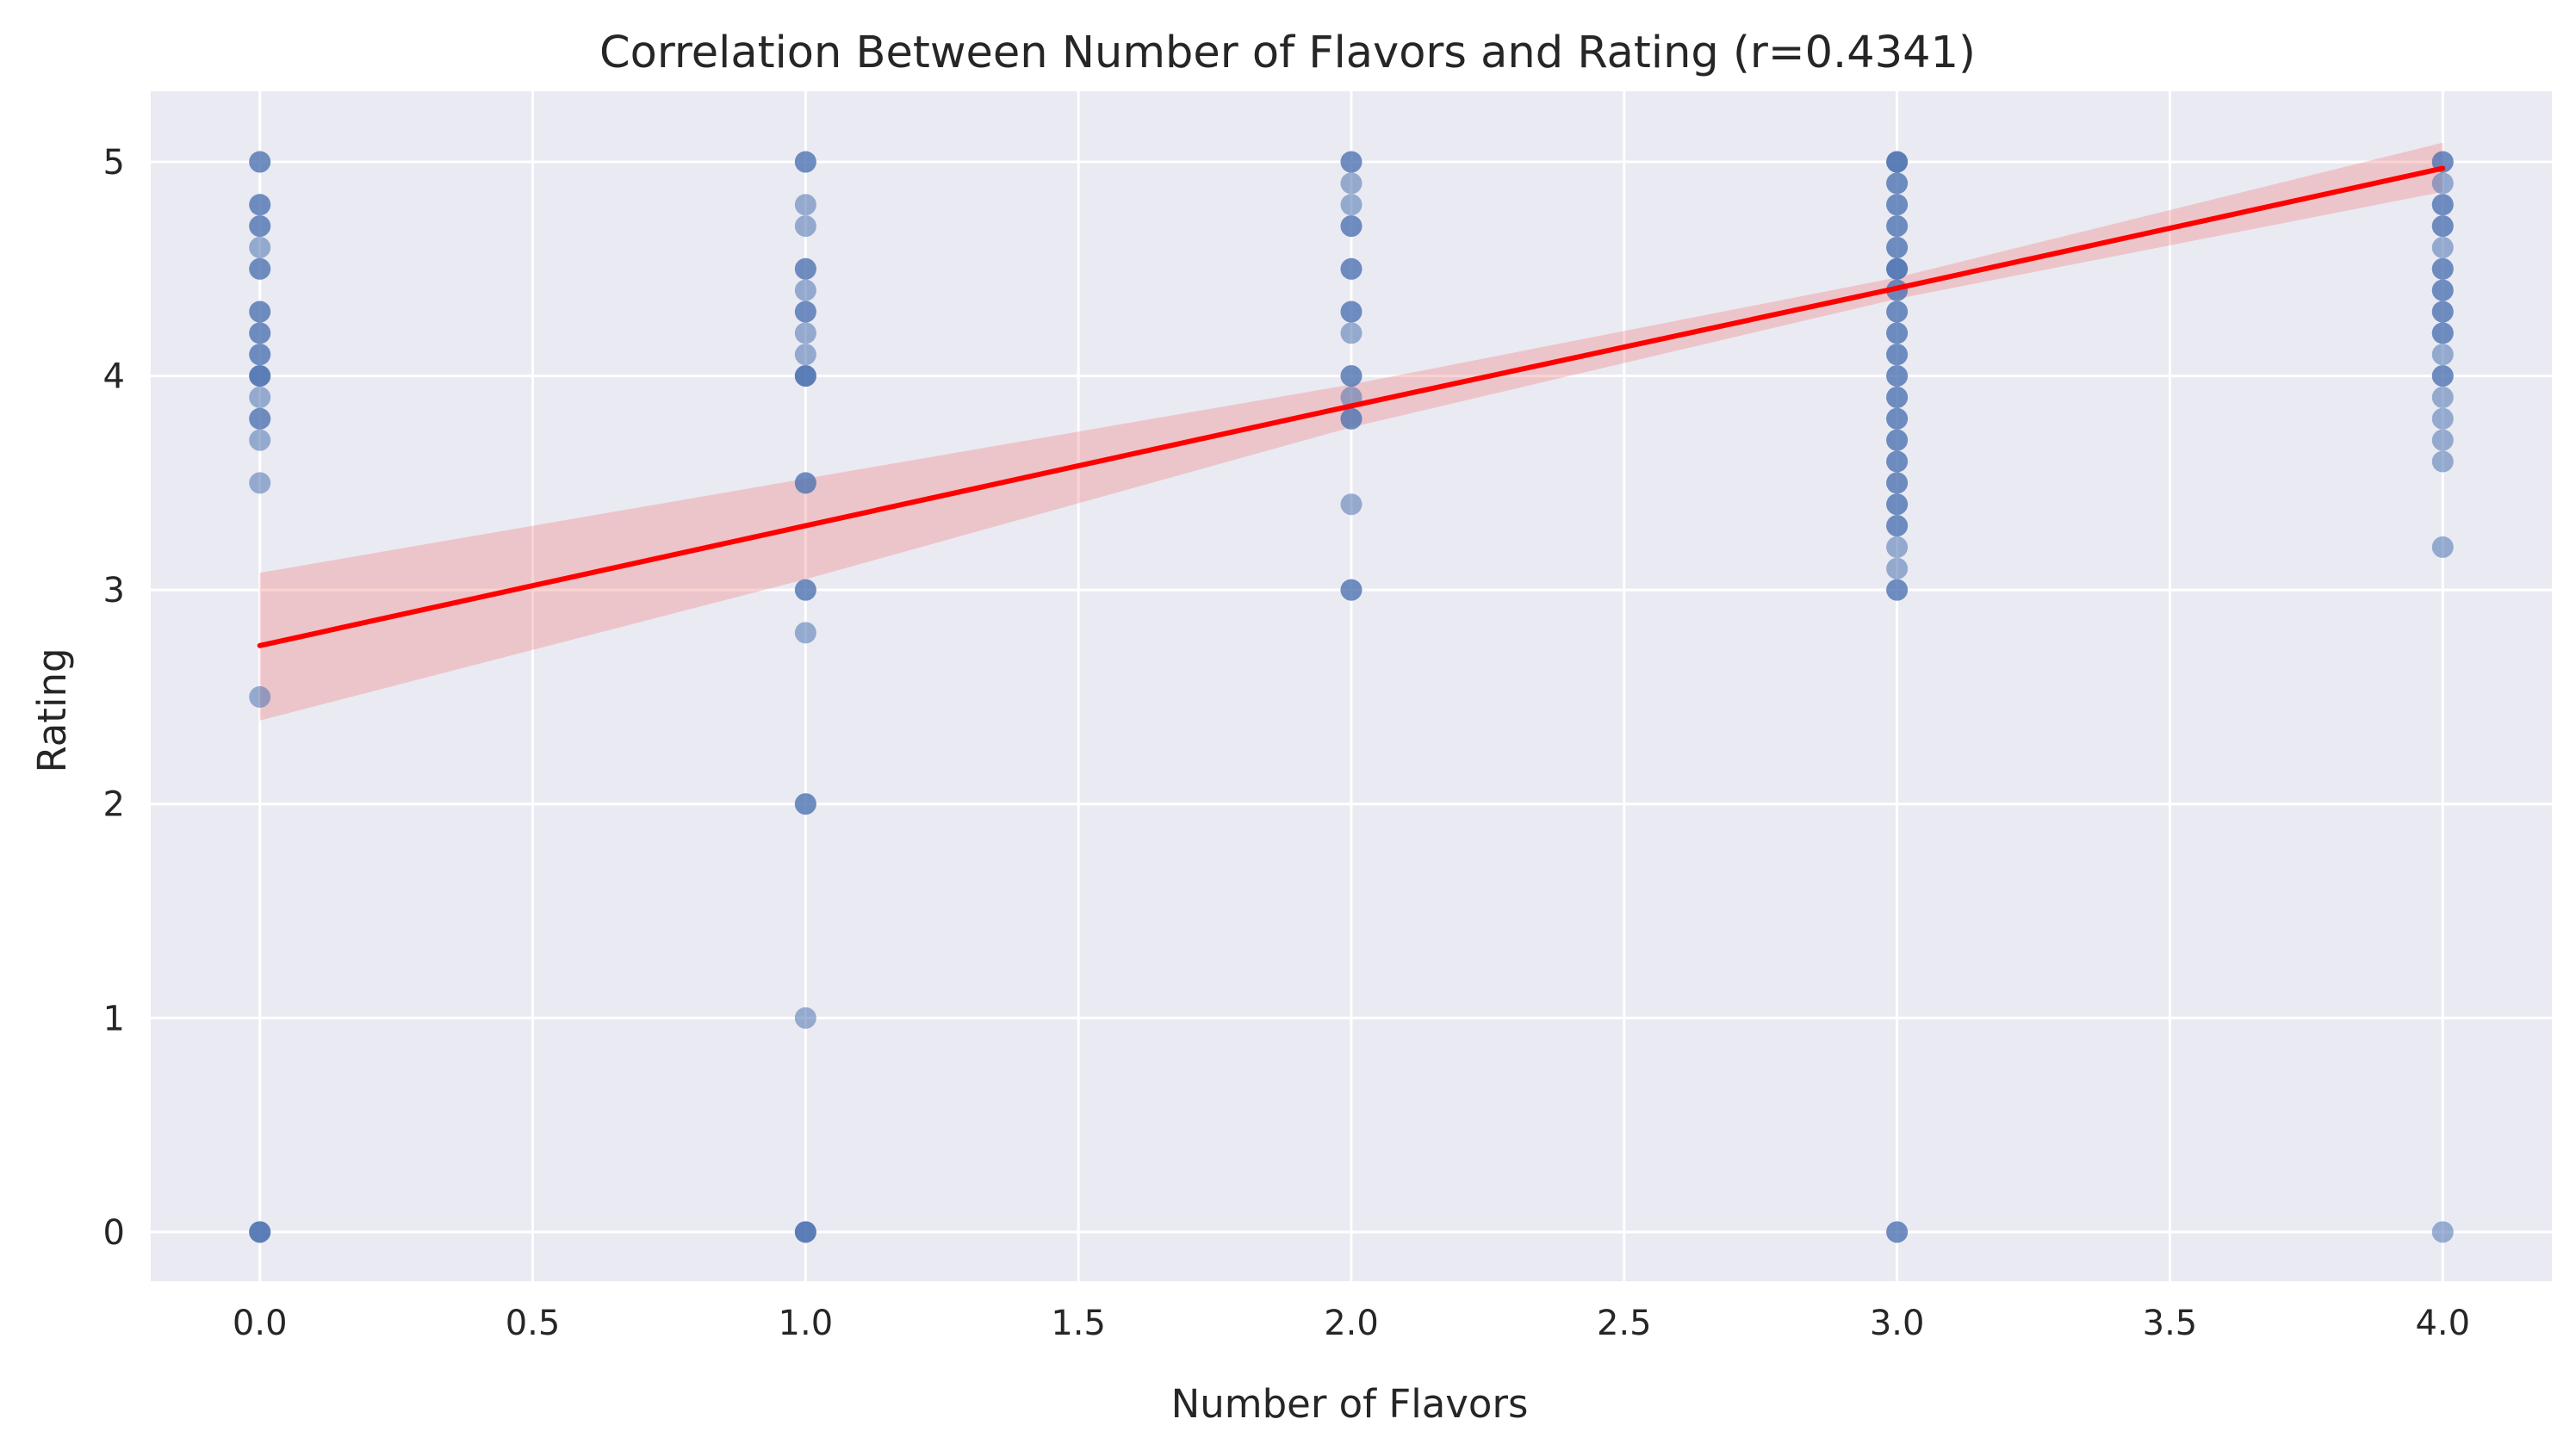 The height and width of the screenshot is (1450, 2576). I want to click on x-tick-label: 3.5, so click(2170, 1323).